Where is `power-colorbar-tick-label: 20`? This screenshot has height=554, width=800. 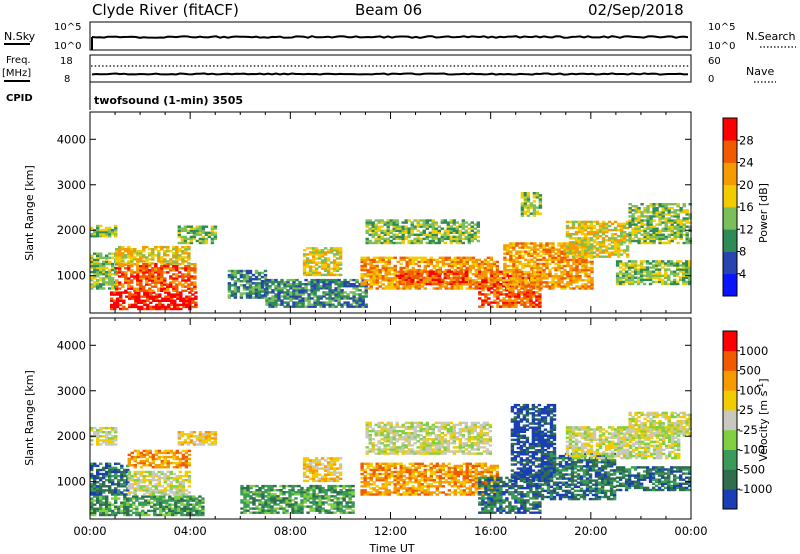
power-colorbar-tick-label: 20 is located at coordinates (746, 185).